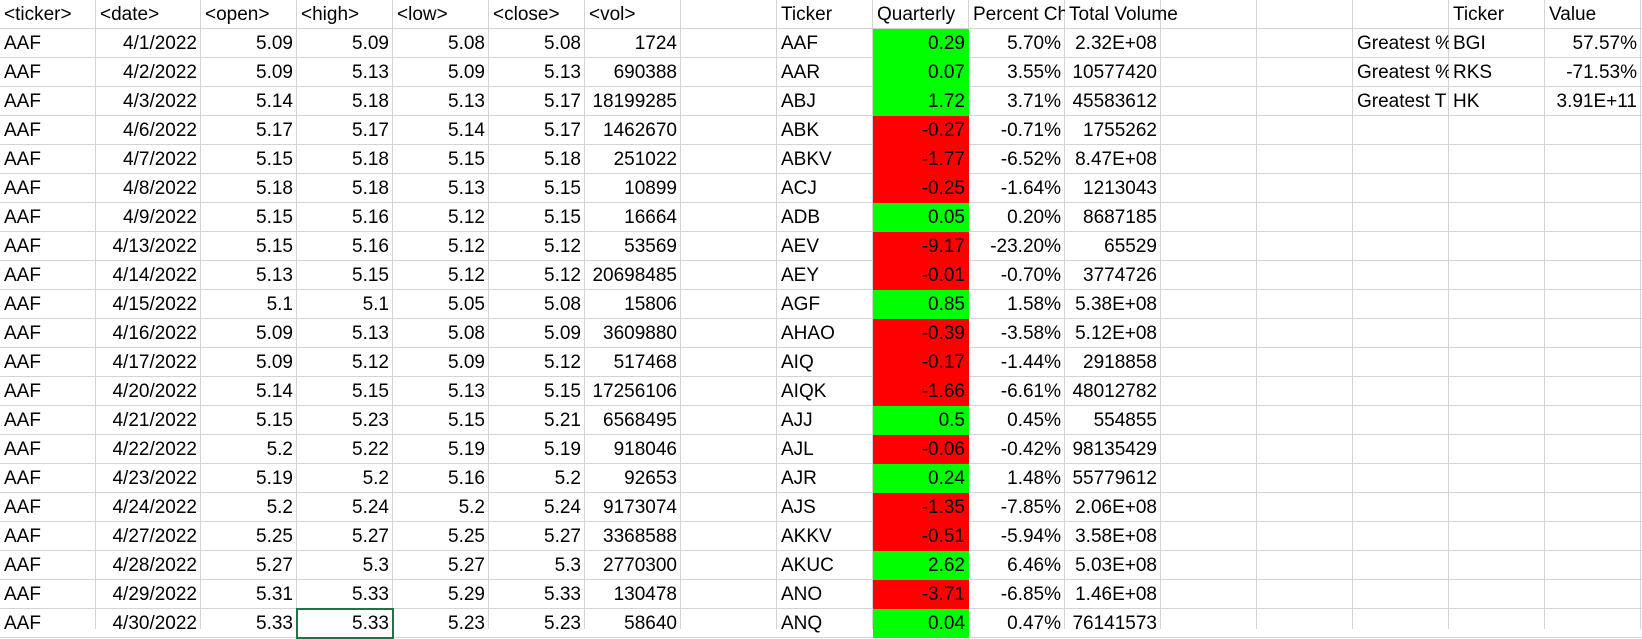 The width and height of the screenshot is (1642, 639). What do you see at coordinates (1114, 449) in the screenshot?
I see `summary-data-cell: 98135429` at bounding box center [1114, 449].